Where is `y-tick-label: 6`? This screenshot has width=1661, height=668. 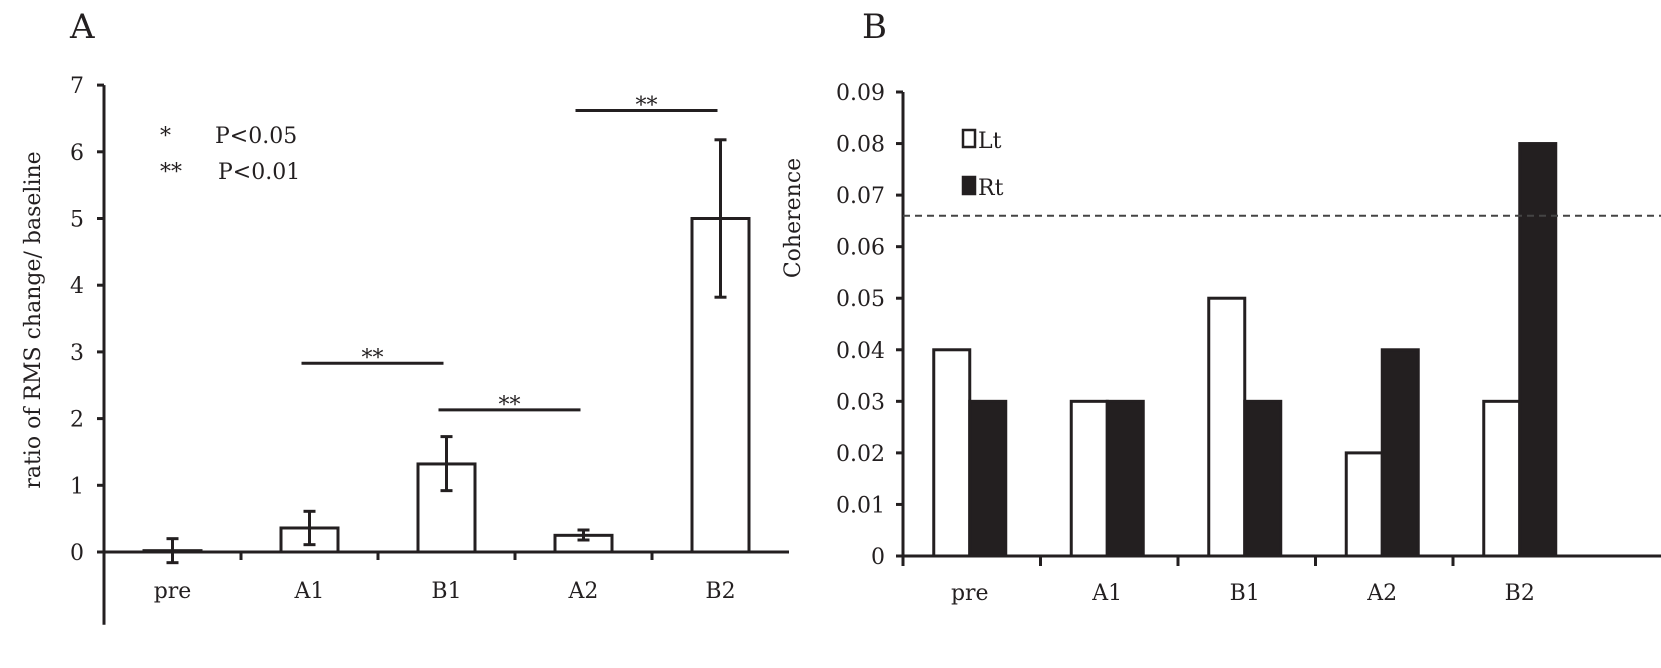 y-tick-label: 6 is located at coordinates (77, 153).